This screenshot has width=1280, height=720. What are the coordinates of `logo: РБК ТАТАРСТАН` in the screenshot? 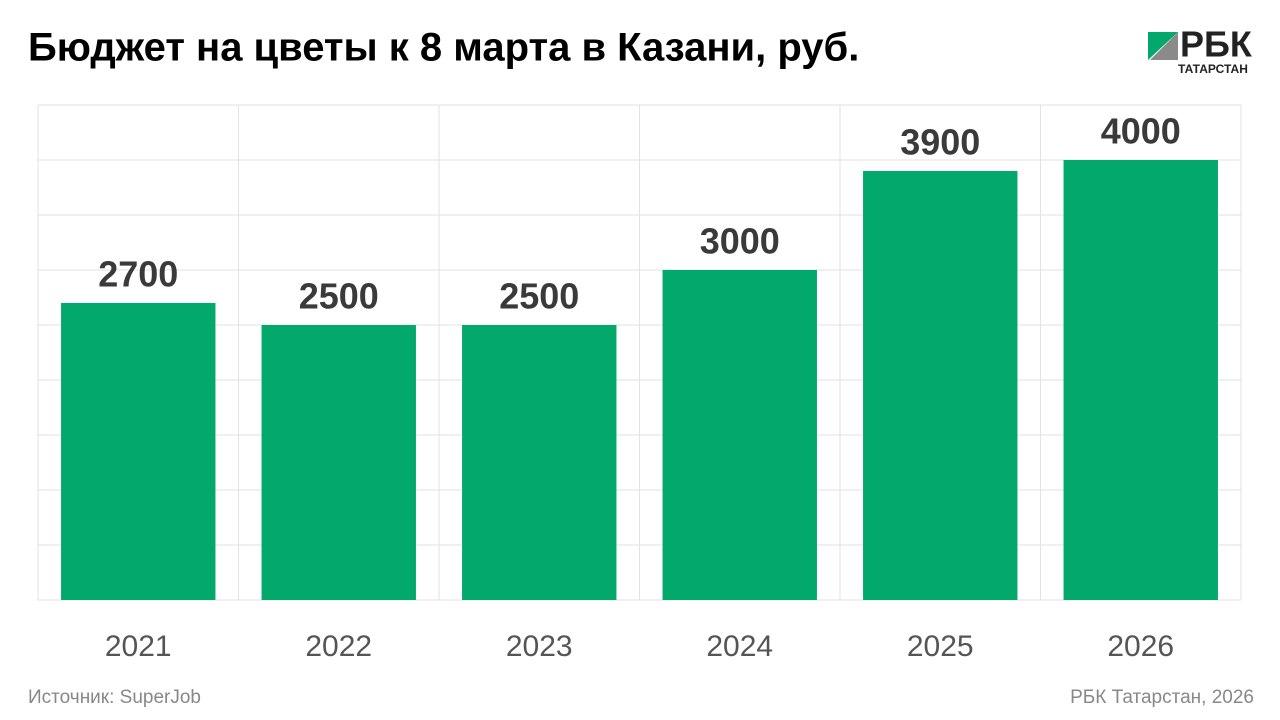 It's located at (1200, 50).